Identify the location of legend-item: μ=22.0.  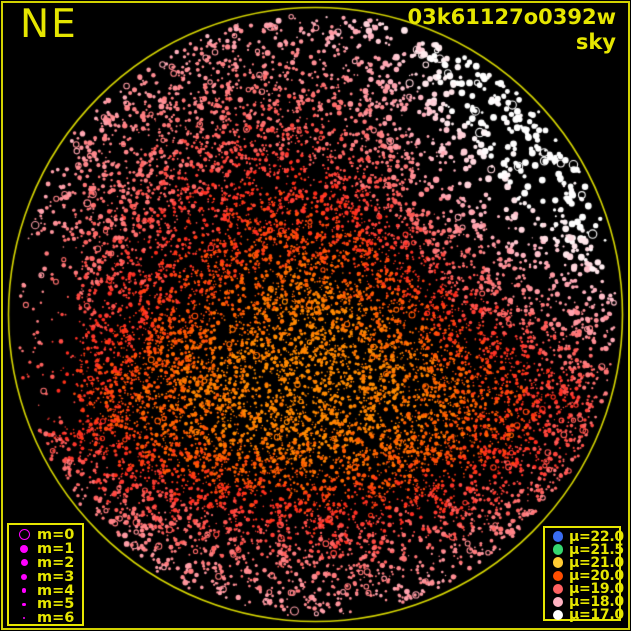
(585, 537).